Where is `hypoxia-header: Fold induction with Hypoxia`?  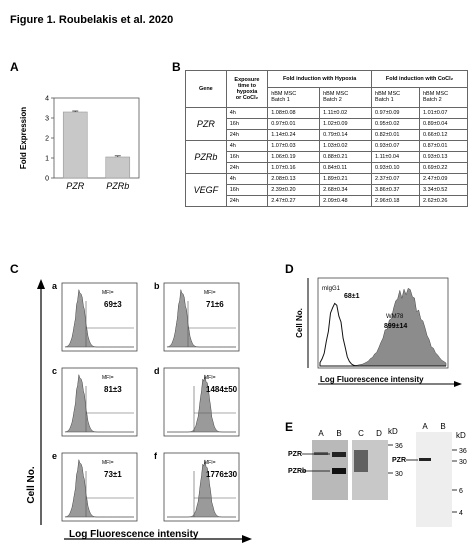 hypoxia-header: Fold induction with Hypoxia is located at coordinates (320, 79).